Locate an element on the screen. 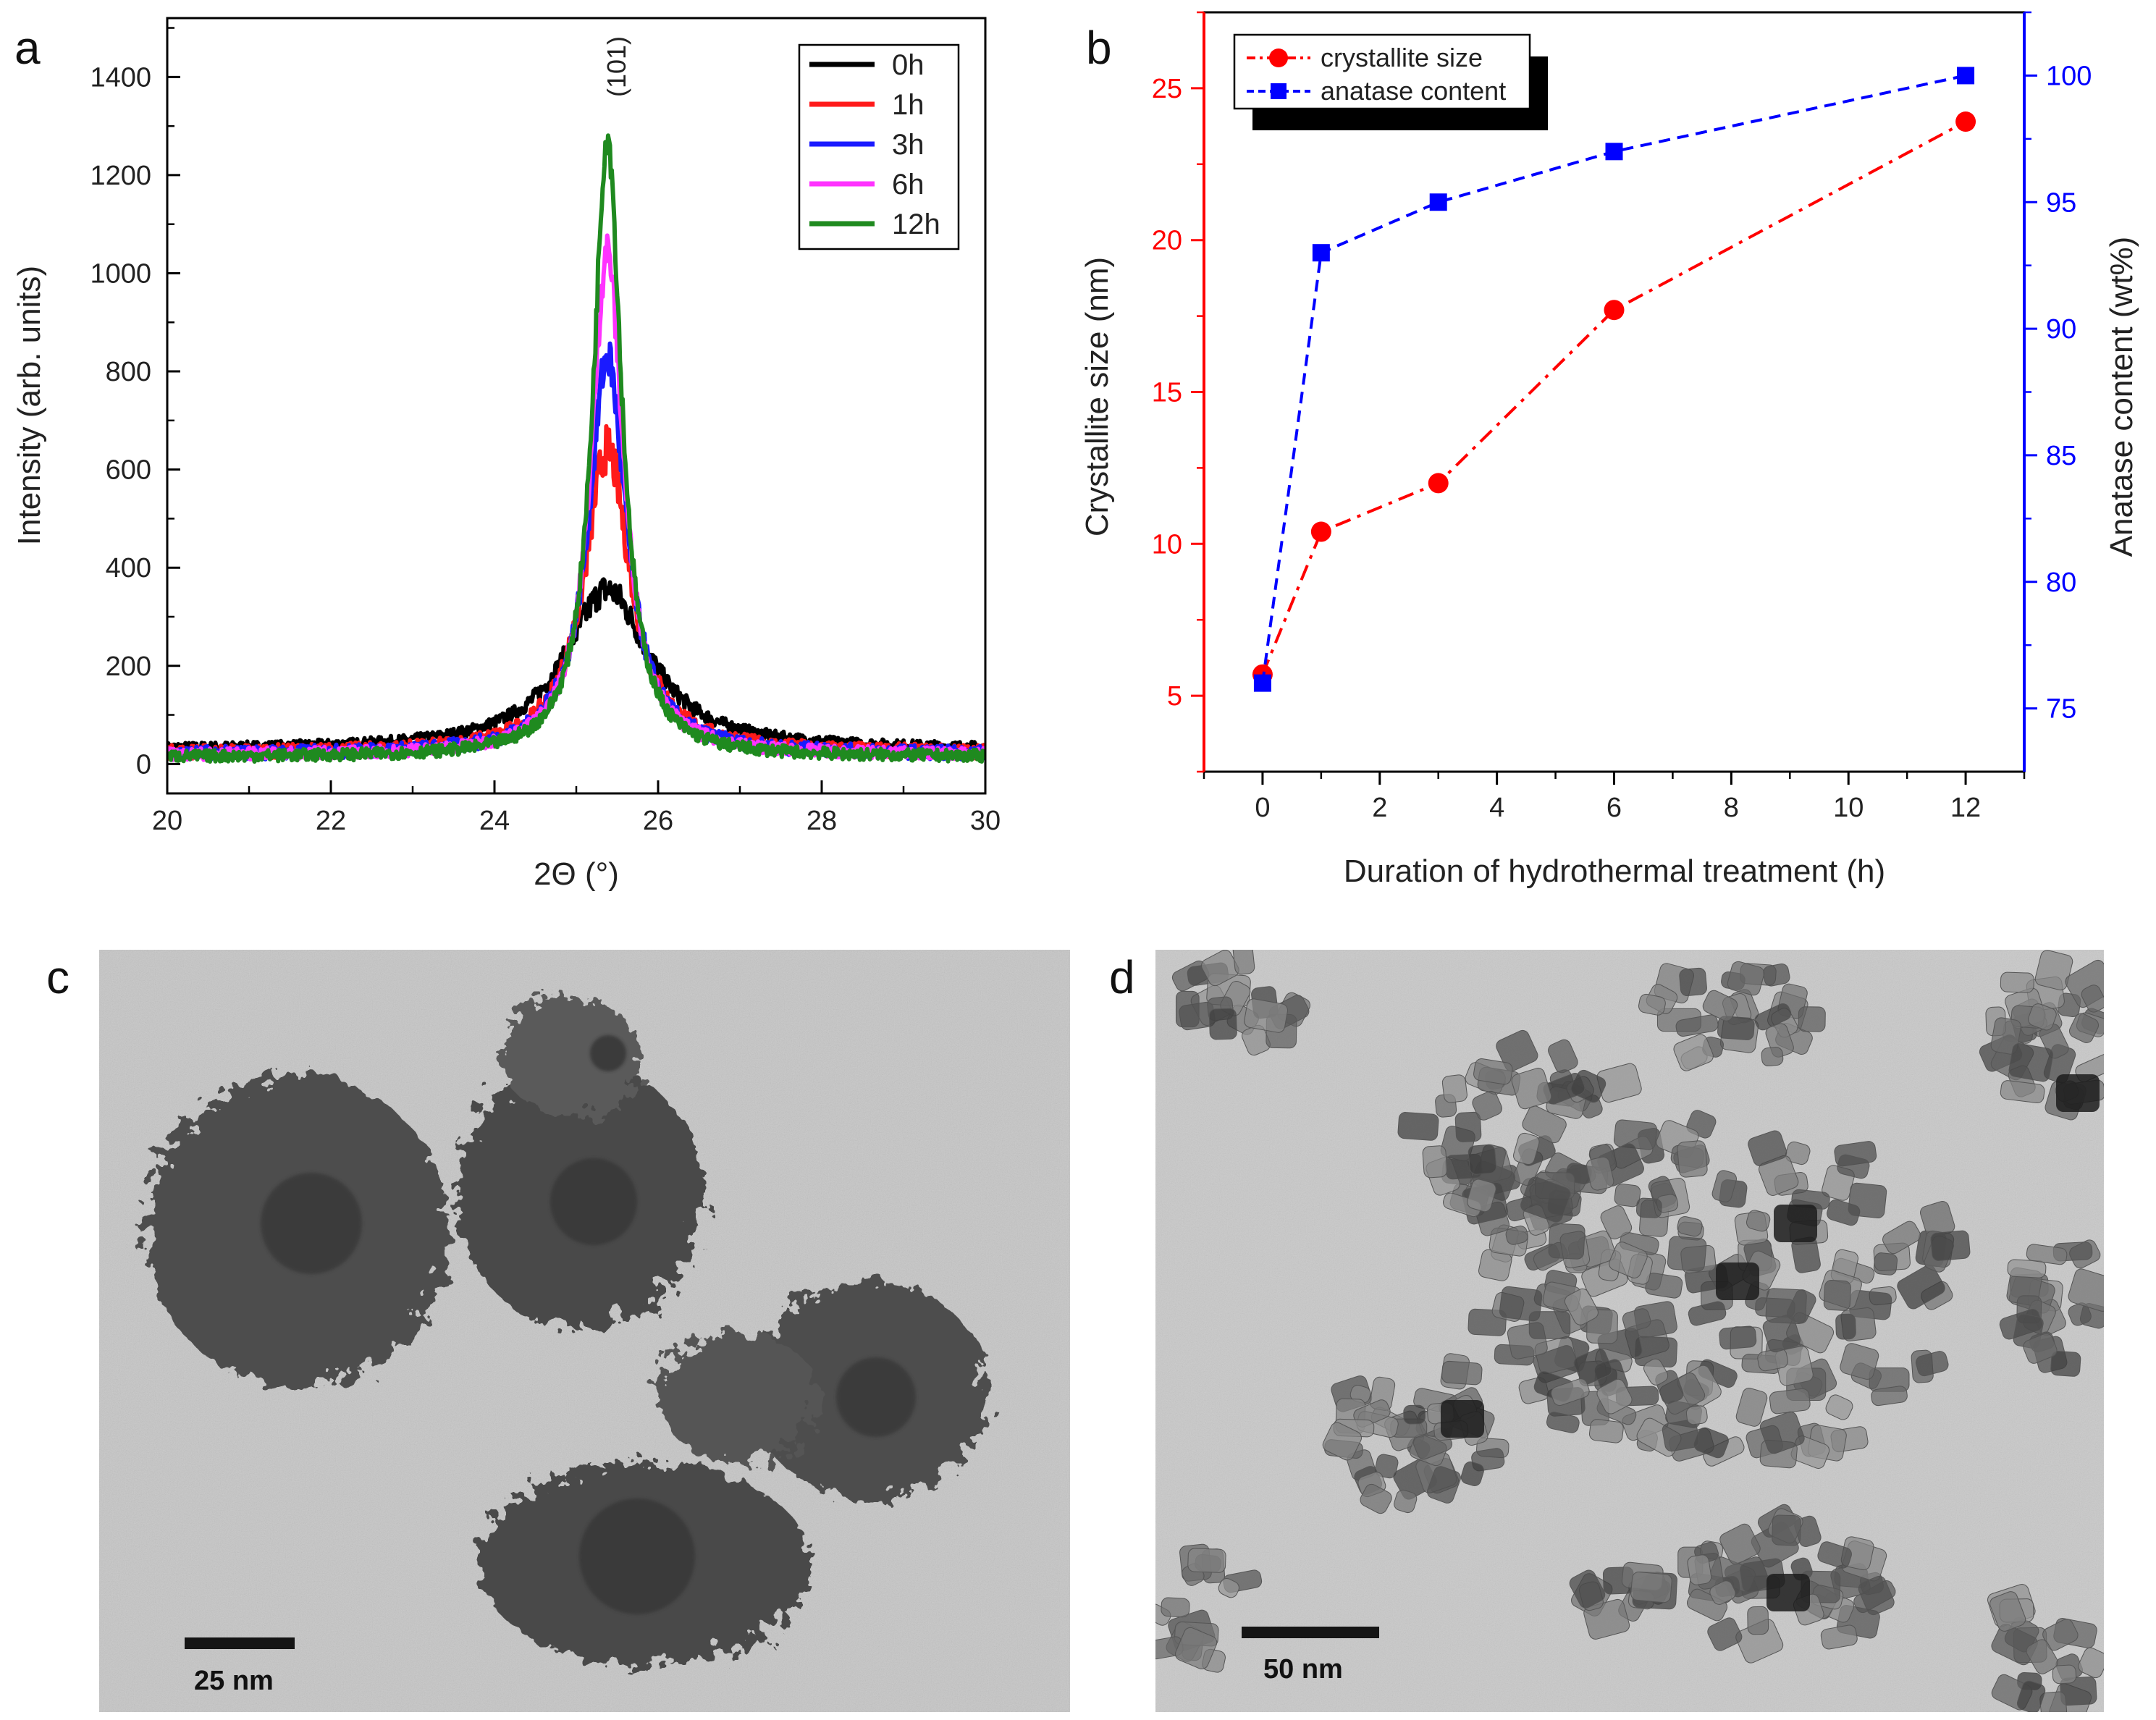  panel-a-x-ticks: 20 22 24 26 28 30 is located at coordinates (576, 808).